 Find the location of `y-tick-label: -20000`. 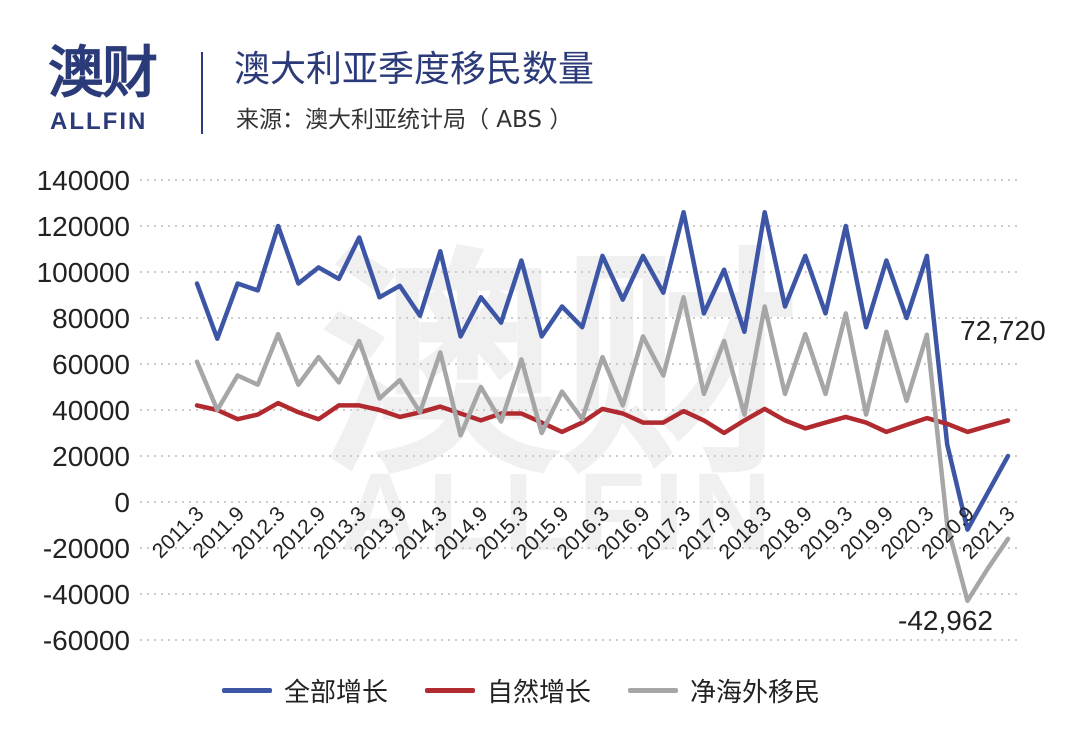

y-tick-label: -20000 is located at coordinates (86, 548).